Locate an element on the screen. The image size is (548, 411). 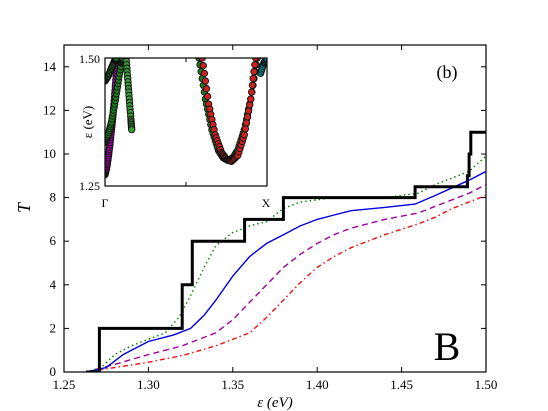
inset-x-tick-x: X is located at coordinates (266, 203).